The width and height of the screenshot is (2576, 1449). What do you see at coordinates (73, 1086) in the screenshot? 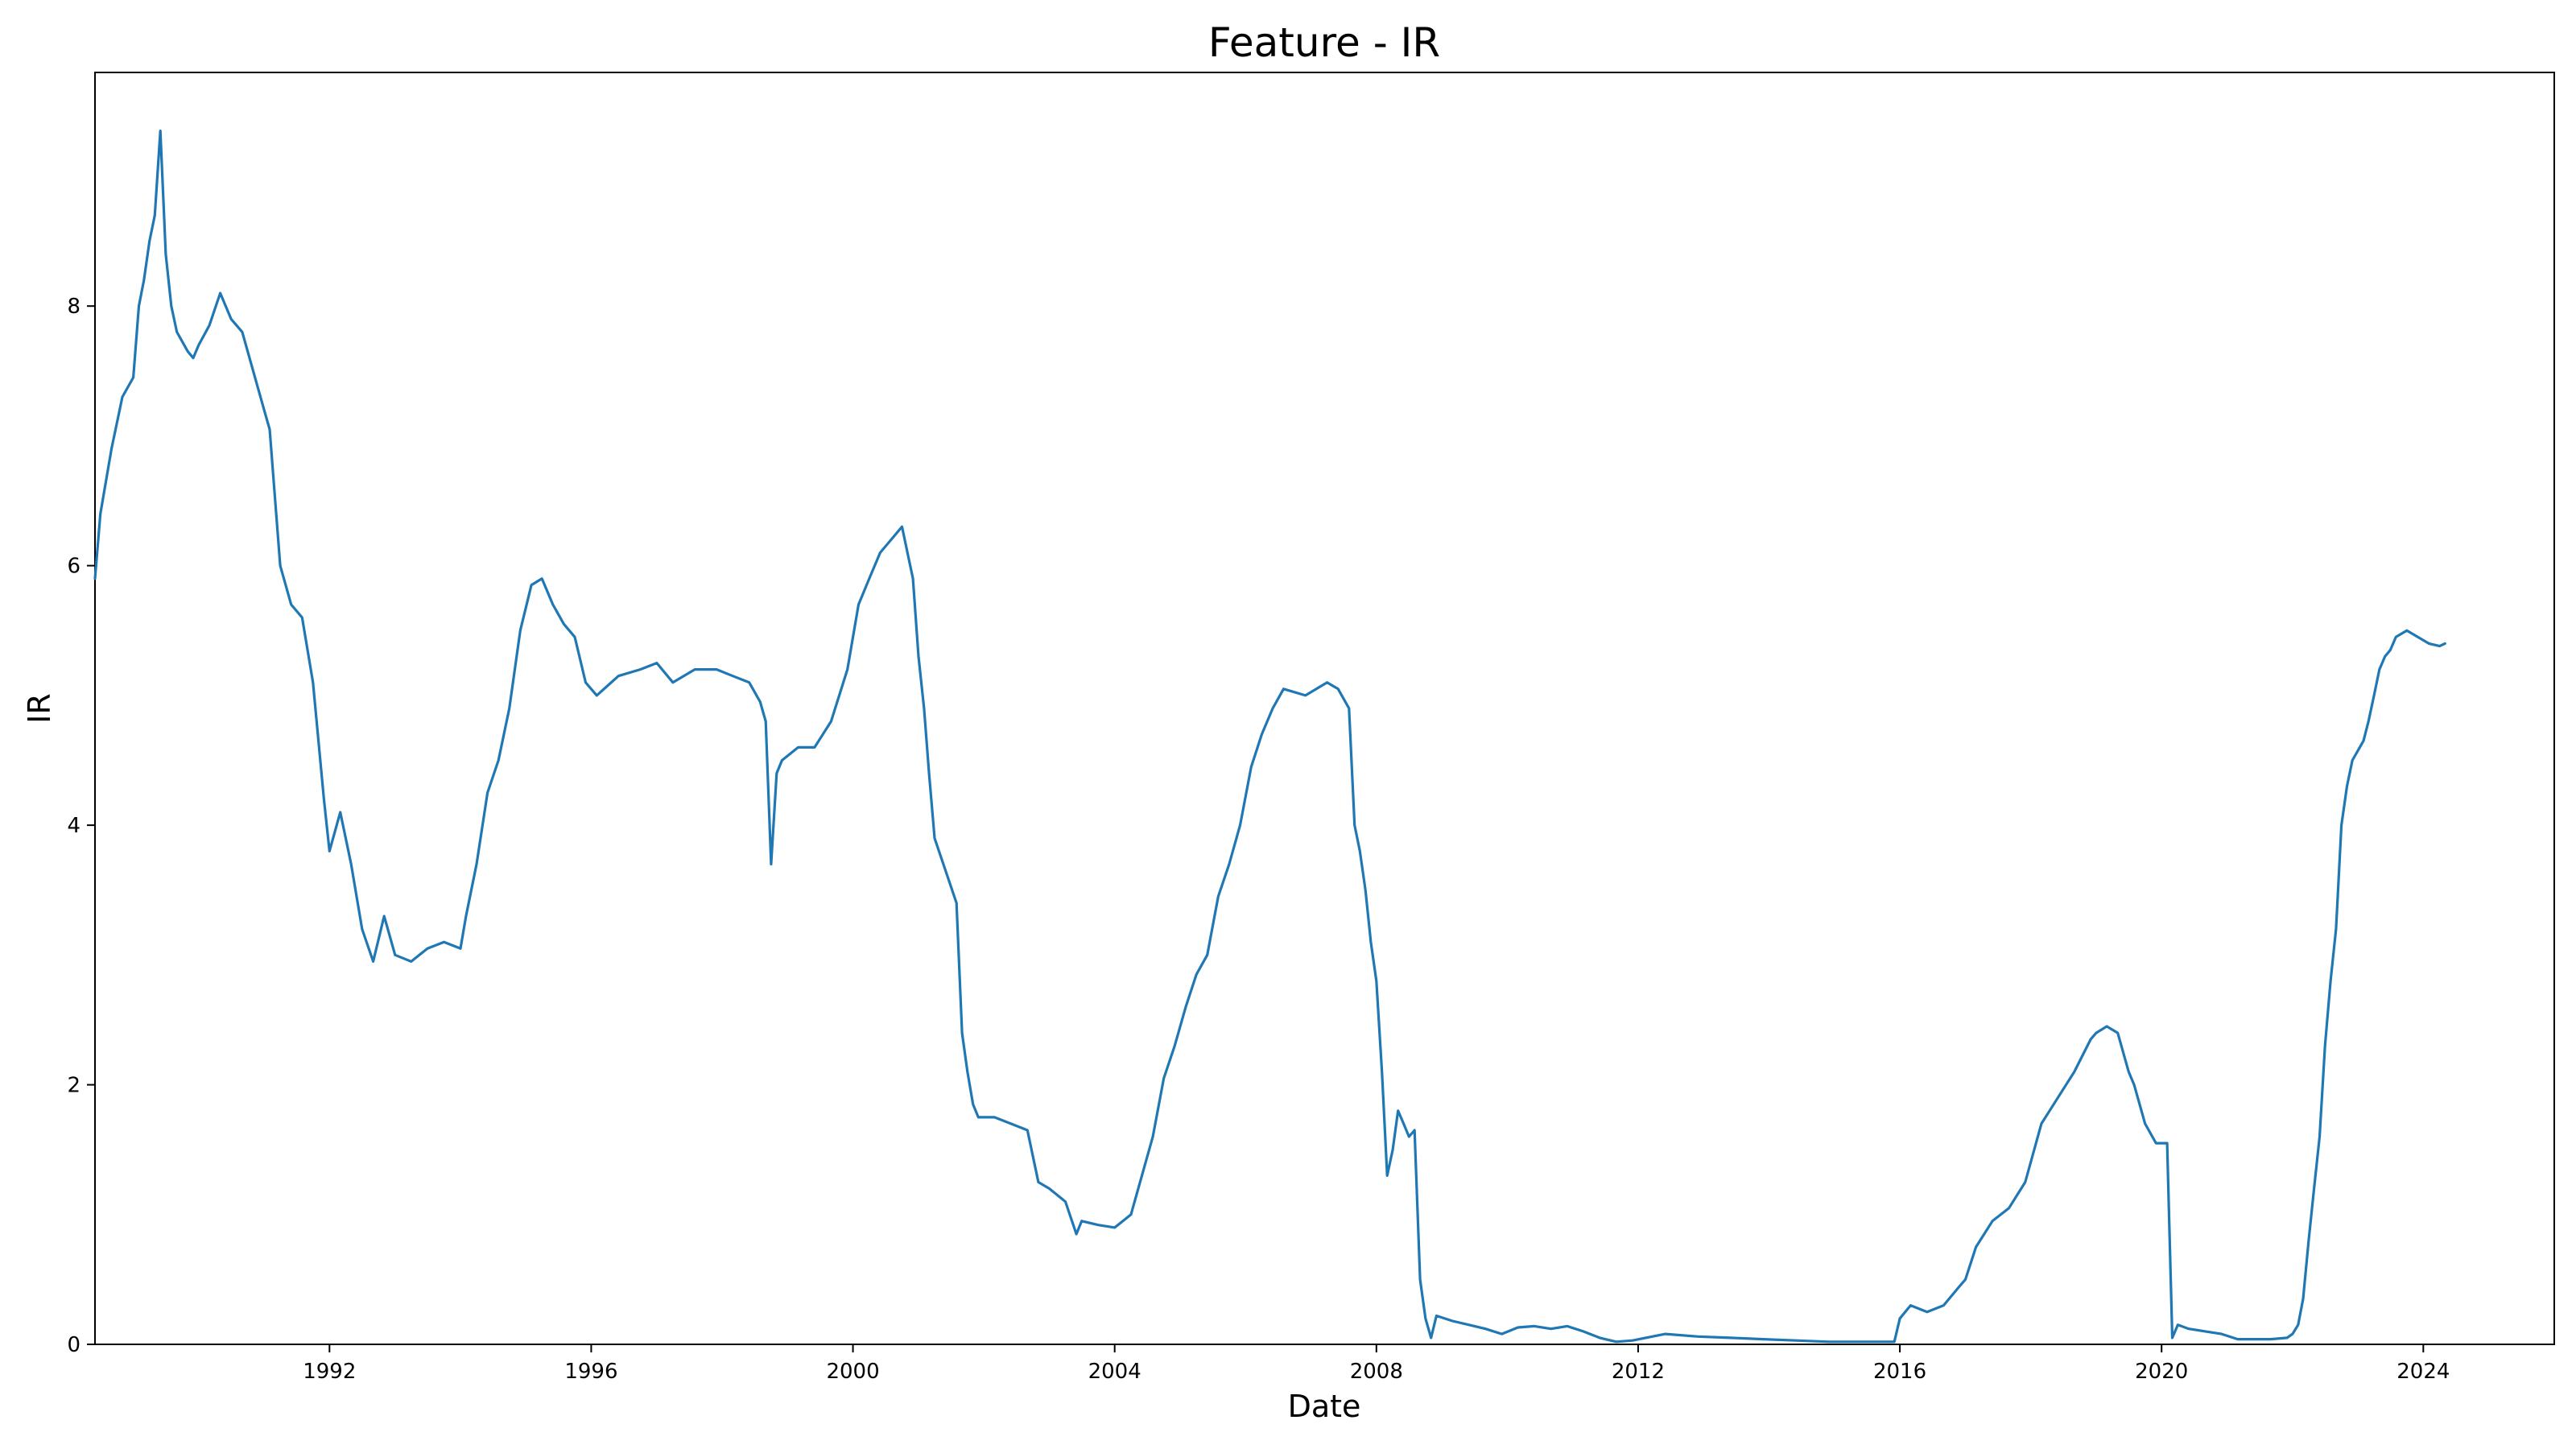
I see `y-tick-label: 2` at bounding box center [73, 1086].